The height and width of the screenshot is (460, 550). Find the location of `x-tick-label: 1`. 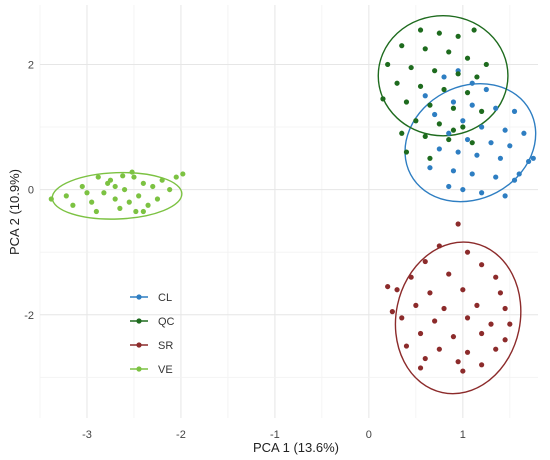

x-tick-label: 1 is located at coordinates (463, 435).